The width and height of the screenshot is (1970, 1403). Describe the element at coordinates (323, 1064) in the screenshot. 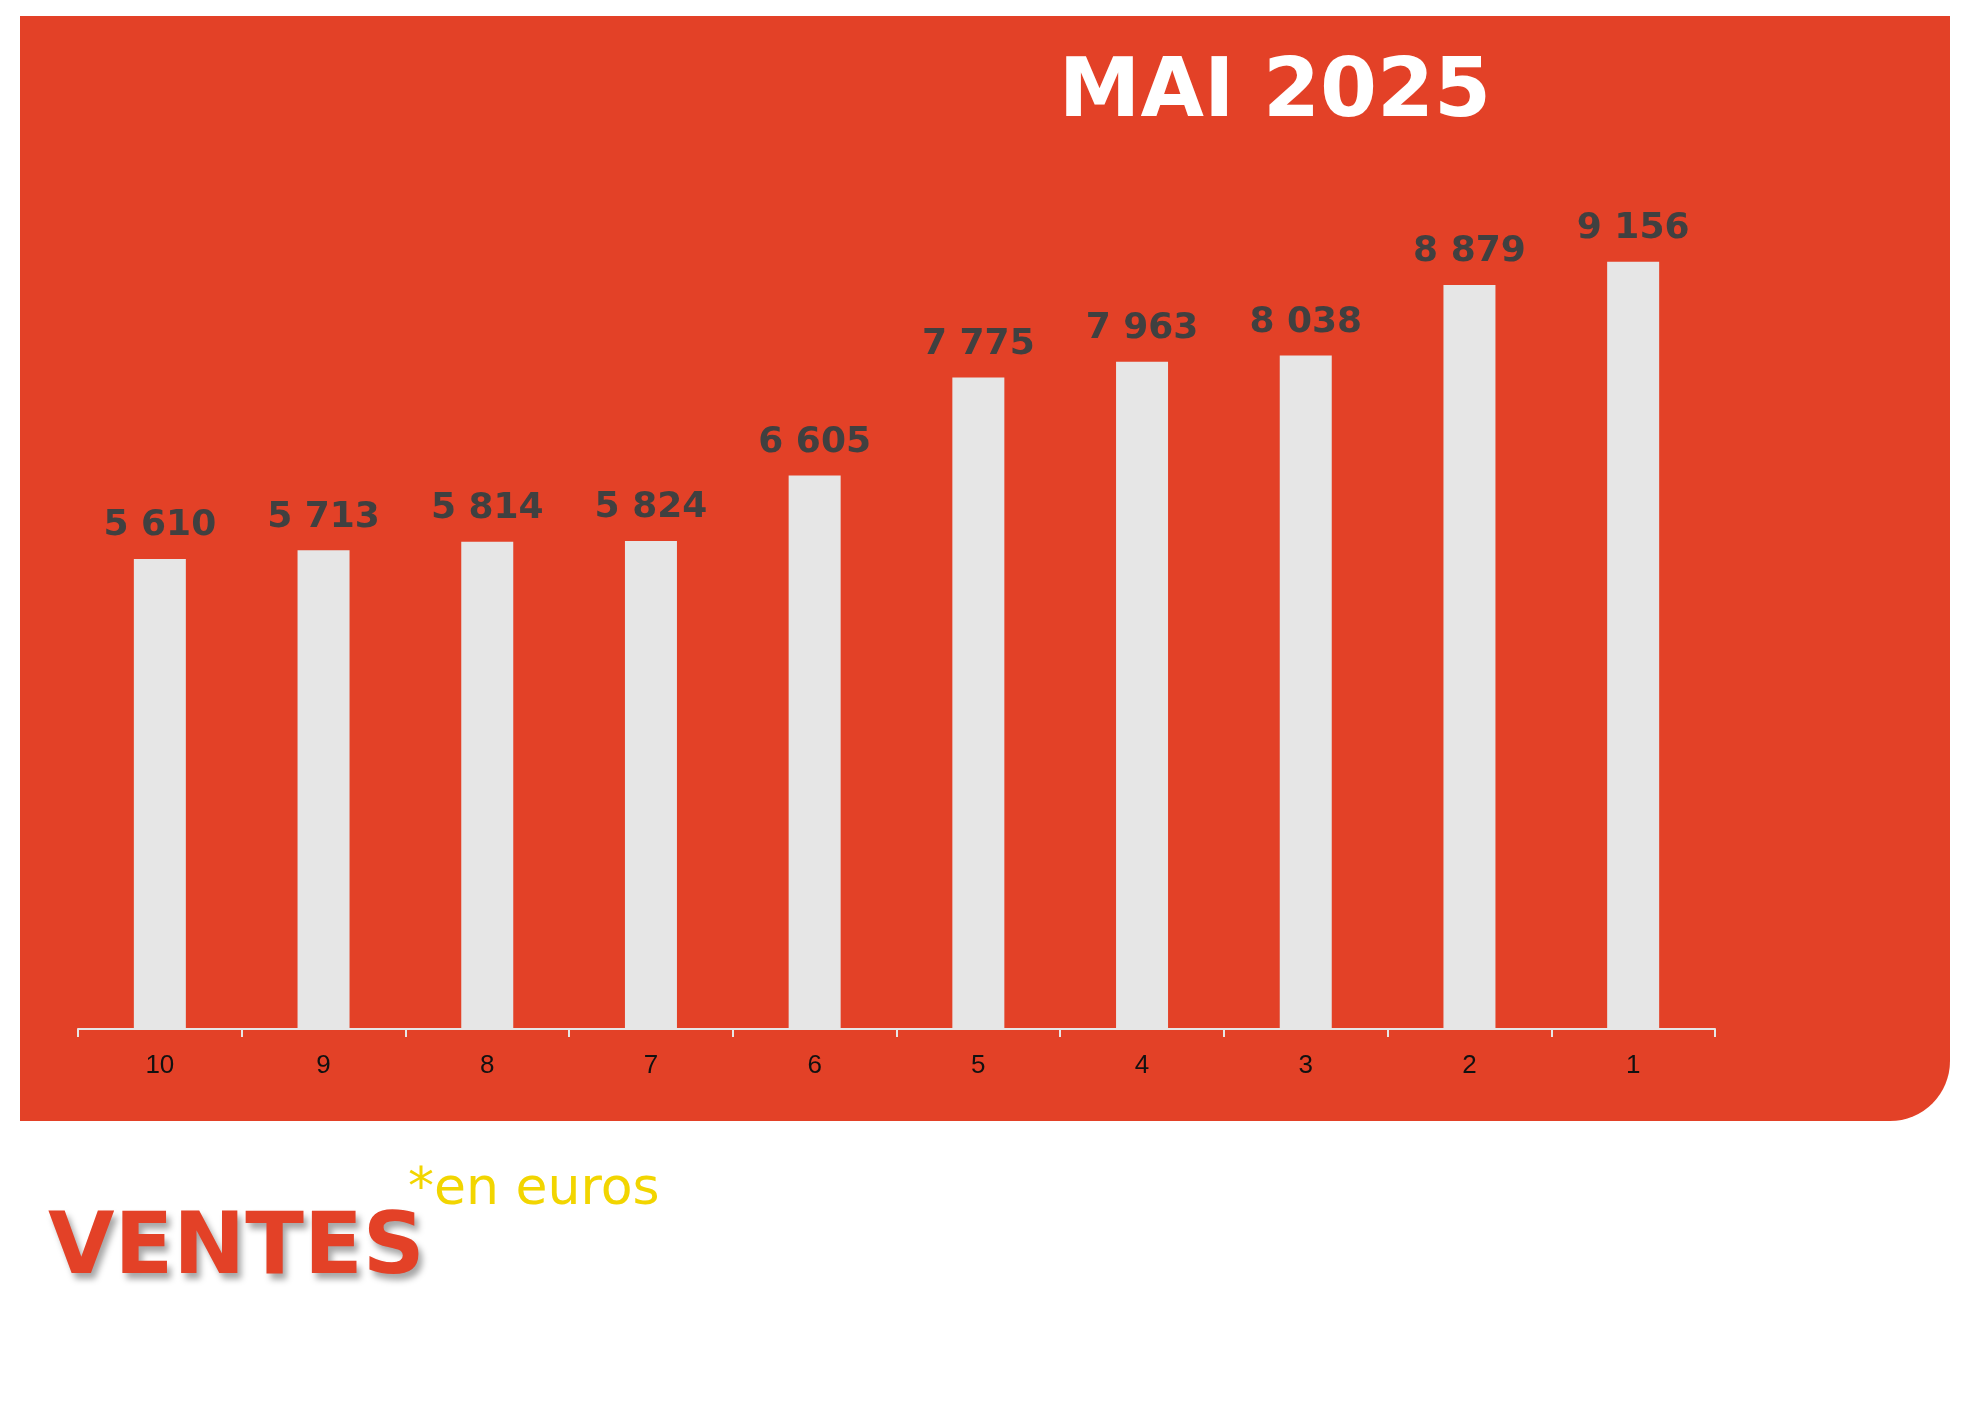

I see `x-tick-label: 9` at that location.